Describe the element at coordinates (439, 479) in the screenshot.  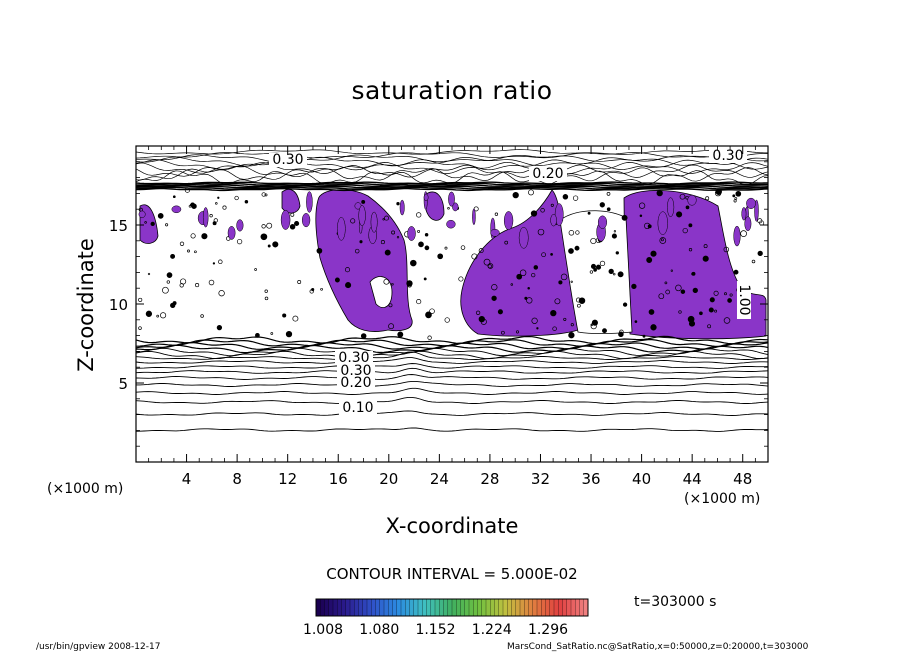
I see `x-tick-label: 24` at that location.